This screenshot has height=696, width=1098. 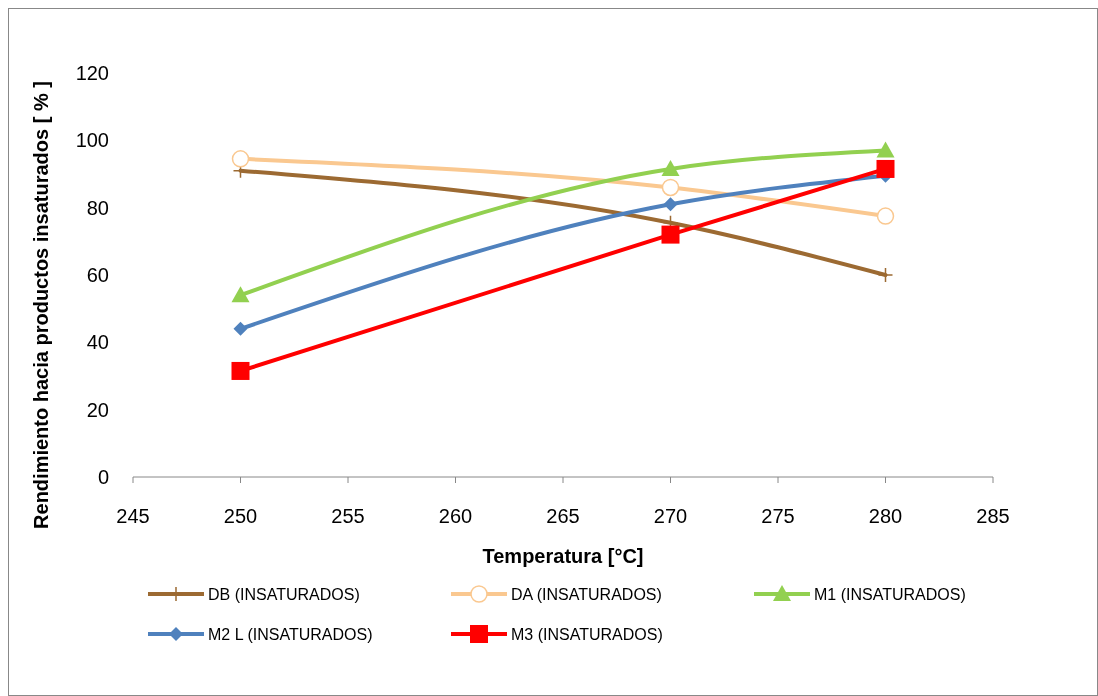 I want to click on legend-label: M1 (INSATURADOS), so click(x=890, y=594).